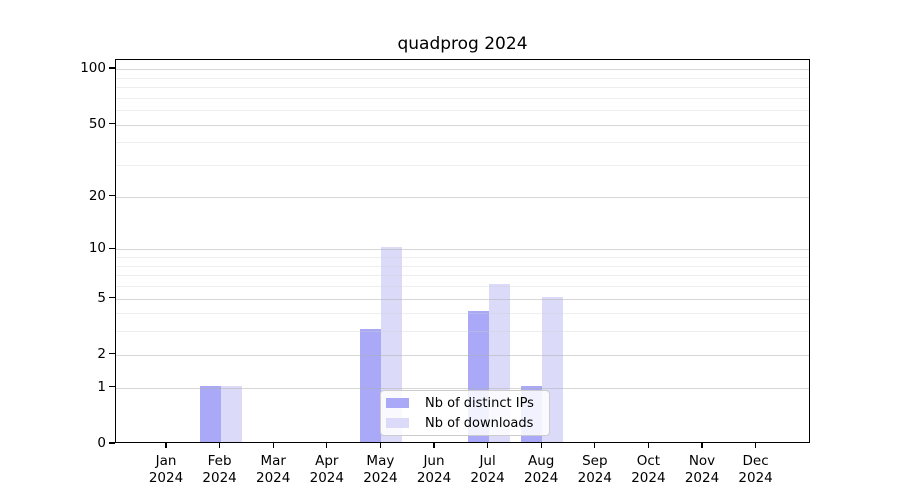  I want to click on x-tick-label: Mar 2024, so click(273, 469).